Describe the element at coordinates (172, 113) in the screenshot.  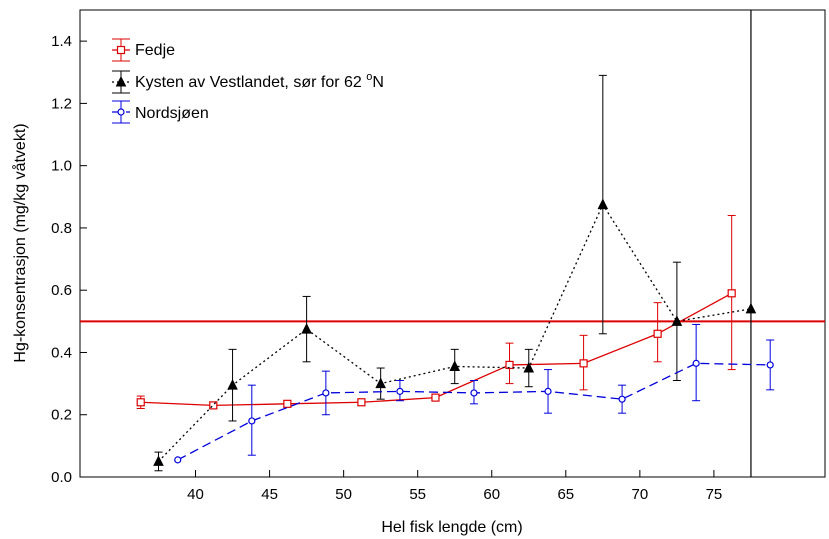
I see `legend-label-nordsjoen: Nordsjøen` at that location.